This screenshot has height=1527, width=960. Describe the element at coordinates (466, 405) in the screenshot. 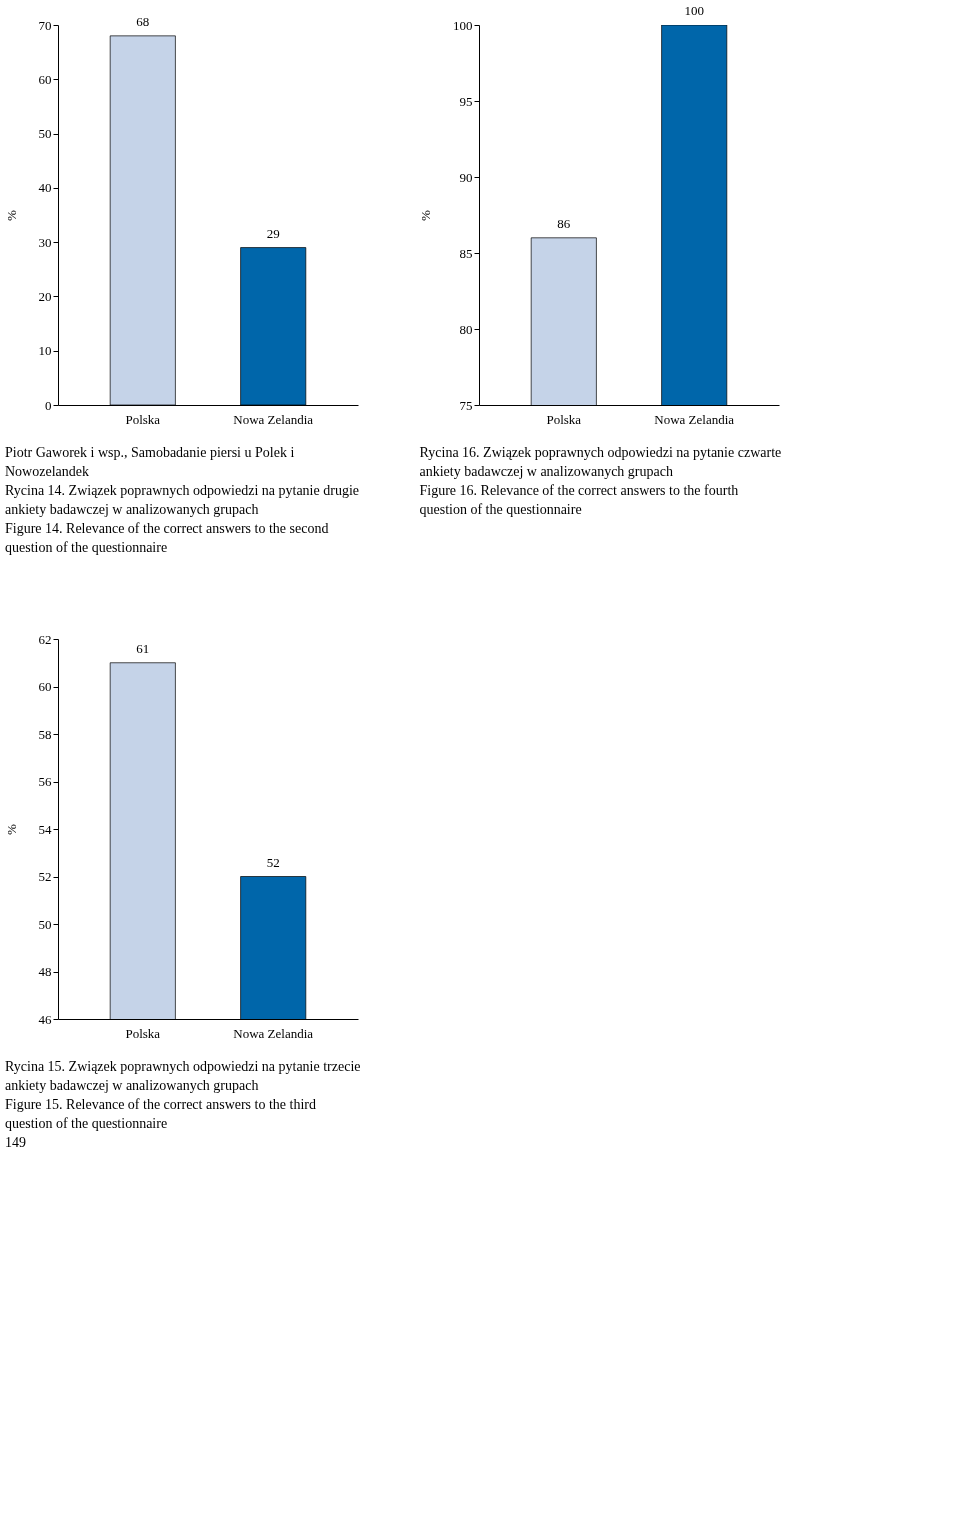

I see `y-tick-label: 75` at that location.